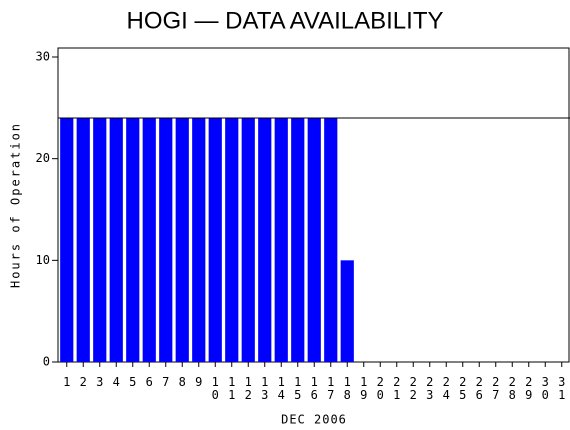  Describe the element at coordinates (43, 158) in the screenshot. I see `y-tick-label: 20` at that location.